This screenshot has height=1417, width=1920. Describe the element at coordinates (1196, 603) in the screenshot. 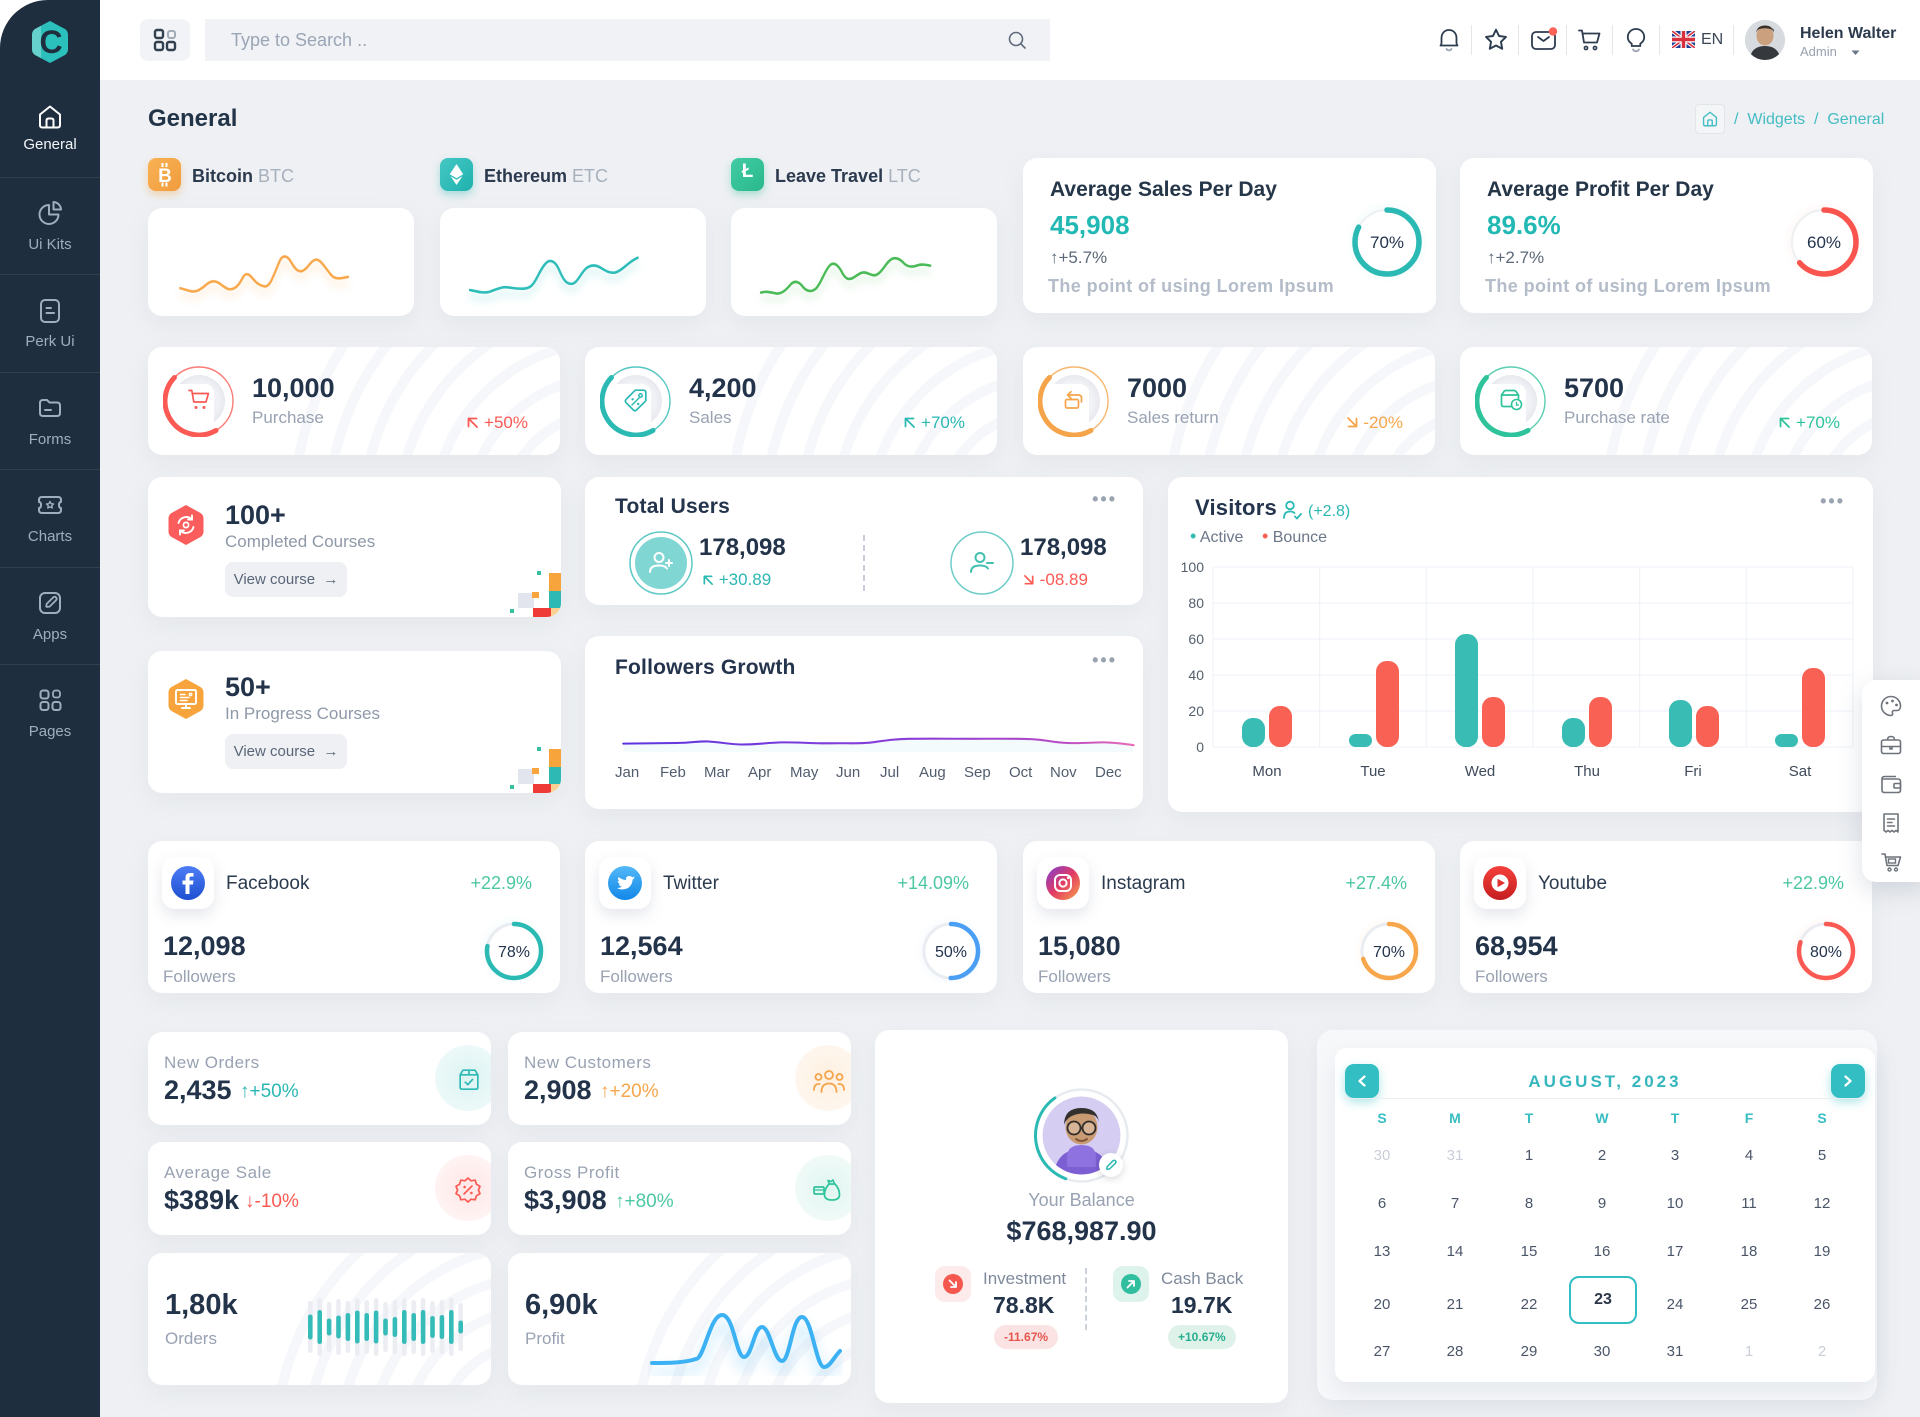

I see `svg-text: 80` at that location.